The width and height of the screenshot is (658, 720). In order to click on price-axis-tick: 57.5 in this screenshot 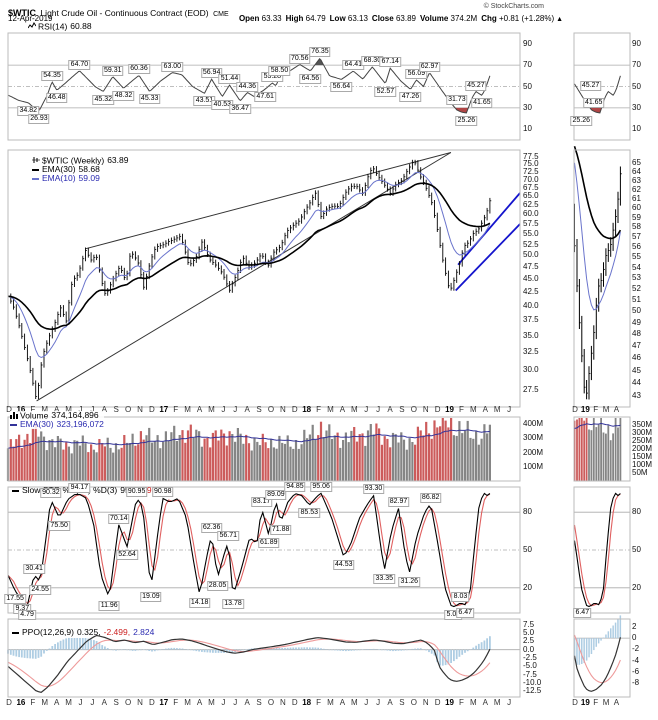, I will do `click(531, 224)`.